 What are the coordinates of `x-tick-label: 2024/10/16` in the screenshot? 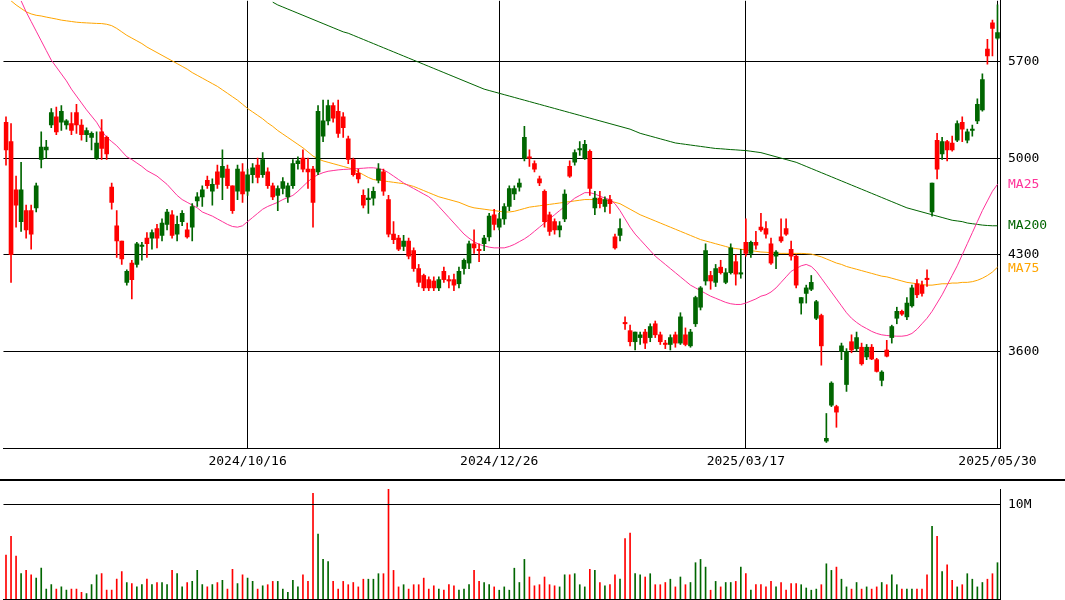 It's located at (247, 461).